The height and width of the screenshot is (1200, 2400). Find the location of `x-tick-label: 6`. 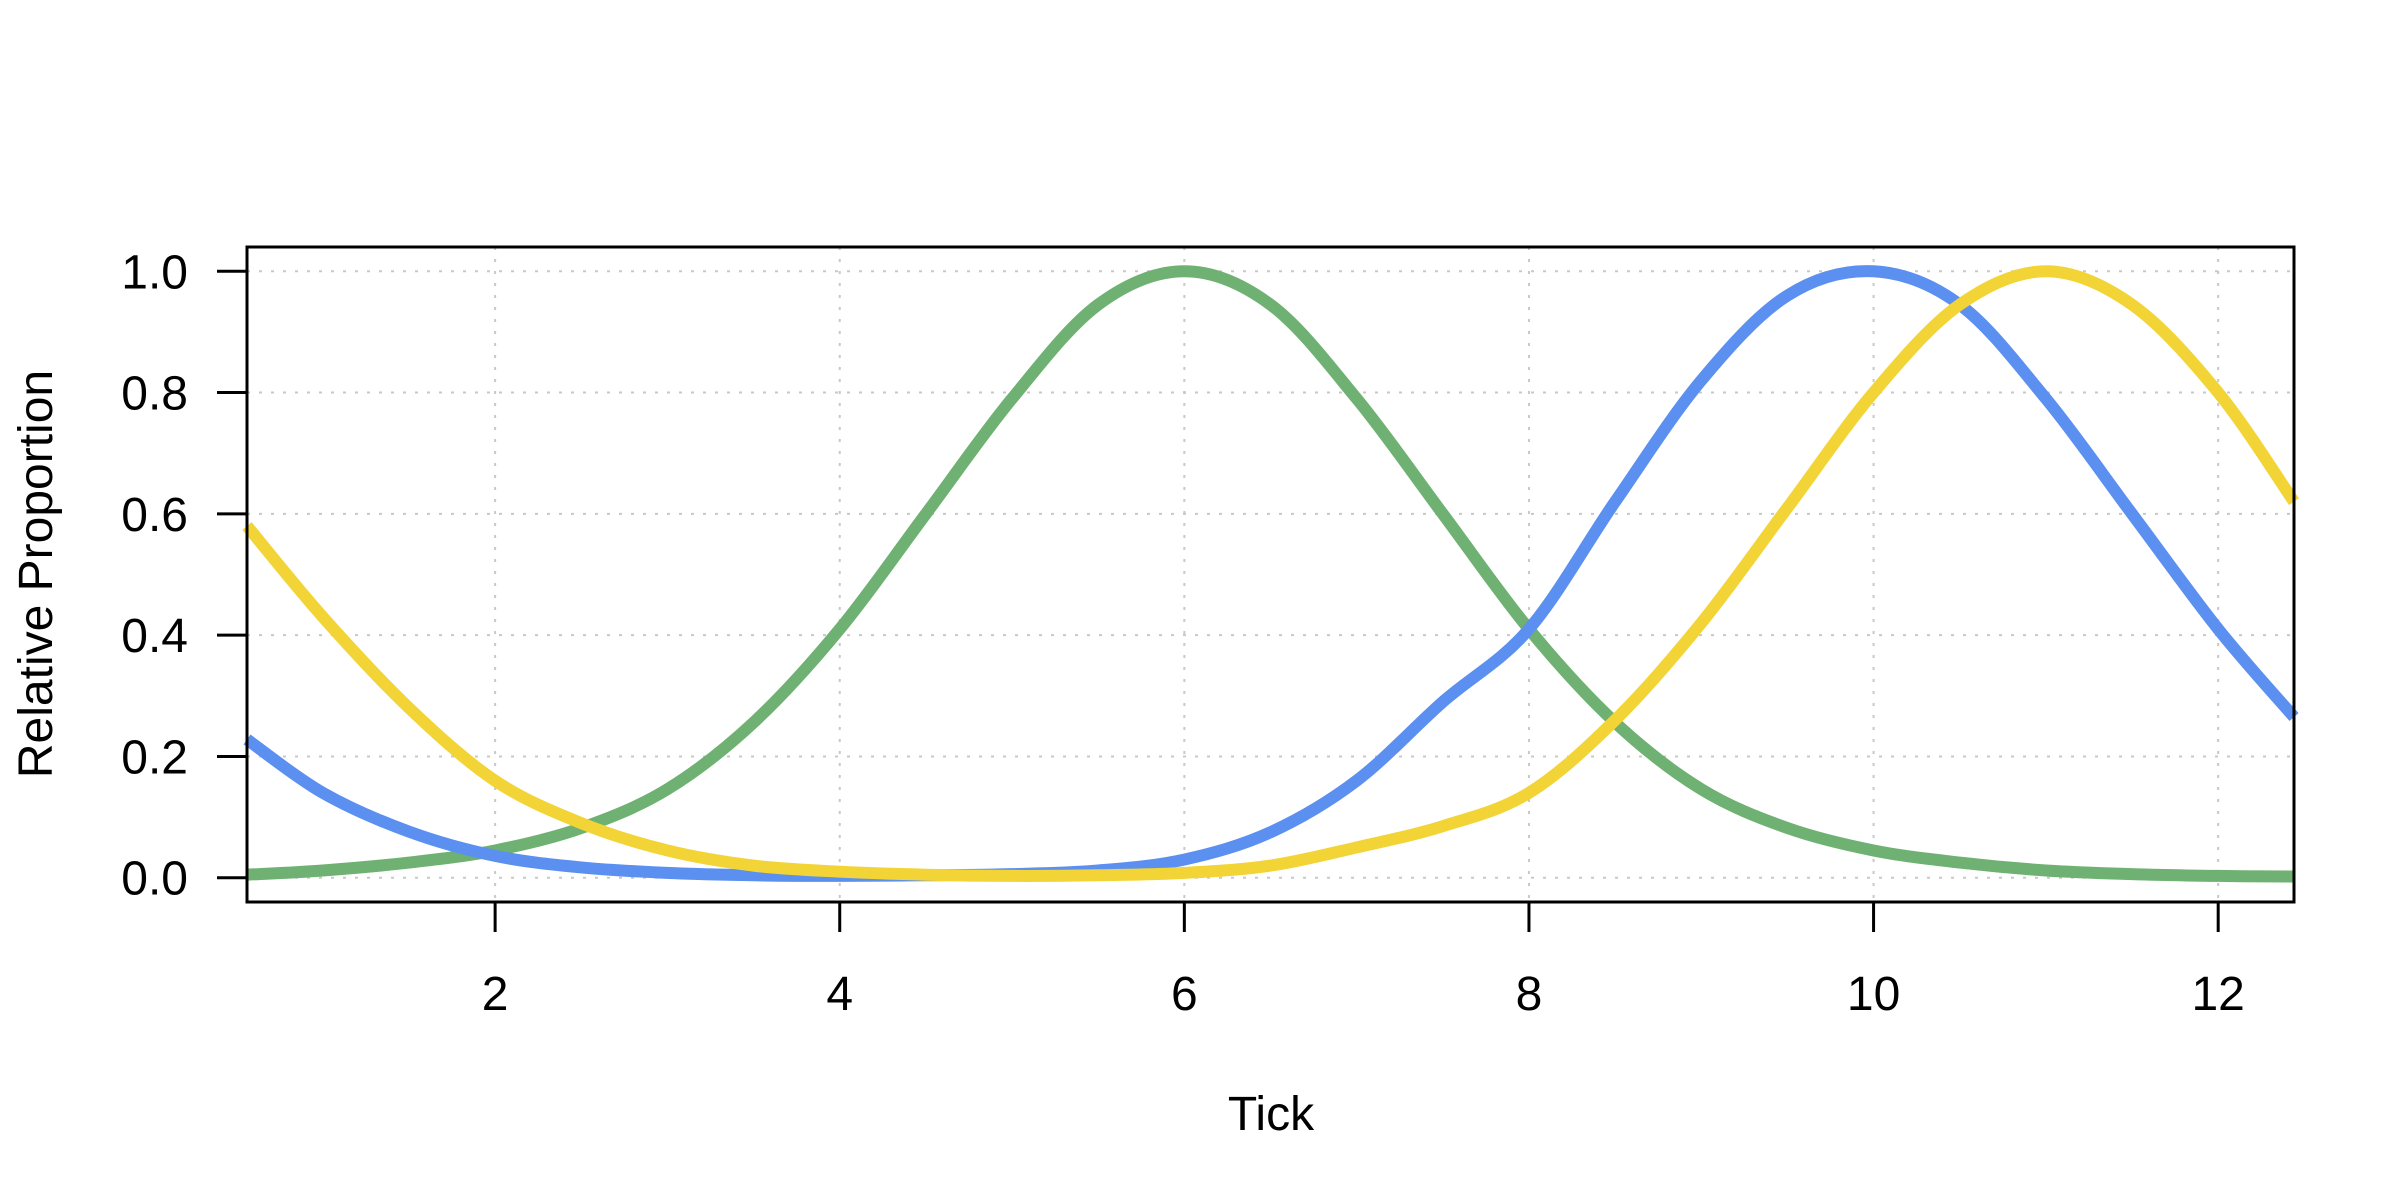

x-tick-label: 6 is located at coordinates (1184, 994).